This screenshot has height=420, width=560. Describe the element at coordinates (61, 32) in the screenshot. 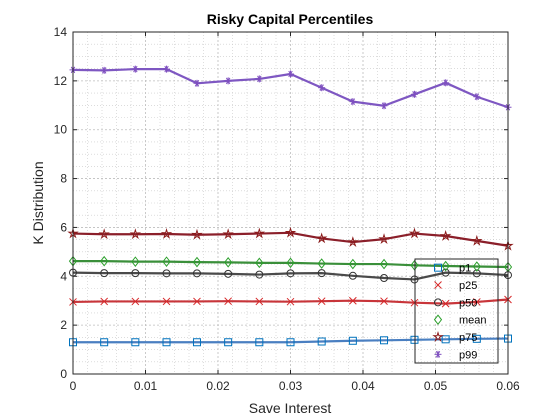

I see `y-tick-label: 14` at that location.